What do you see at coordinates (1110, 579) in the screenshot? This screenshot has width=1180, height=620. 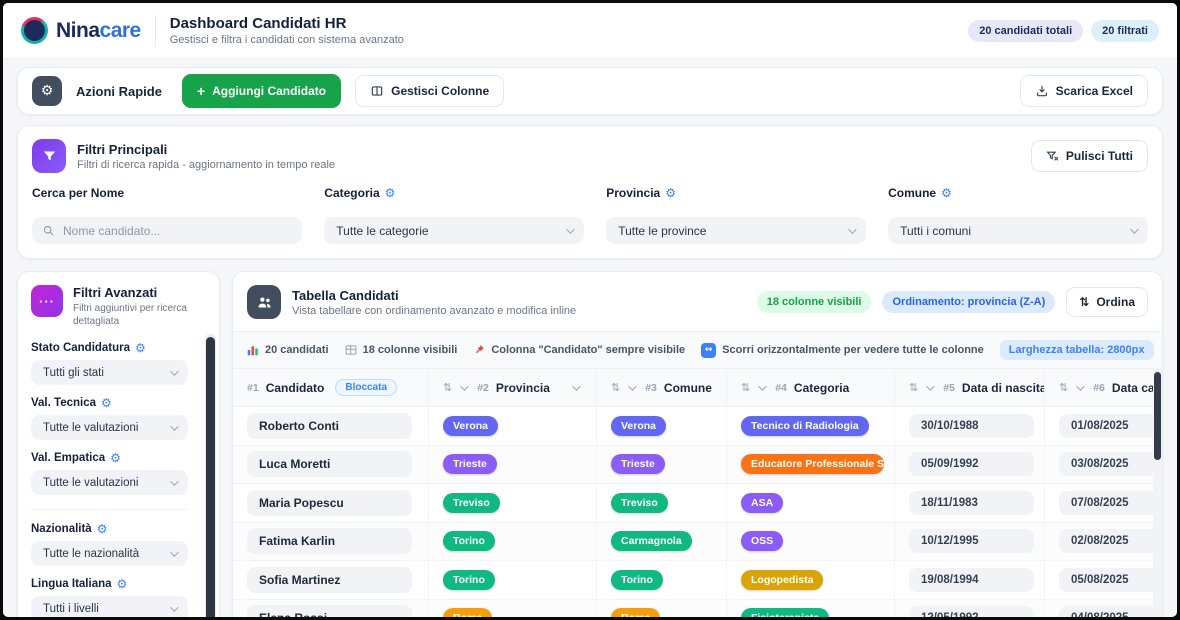 I see `application-date: 05/08/2025` at bounding box center [1110, 579].